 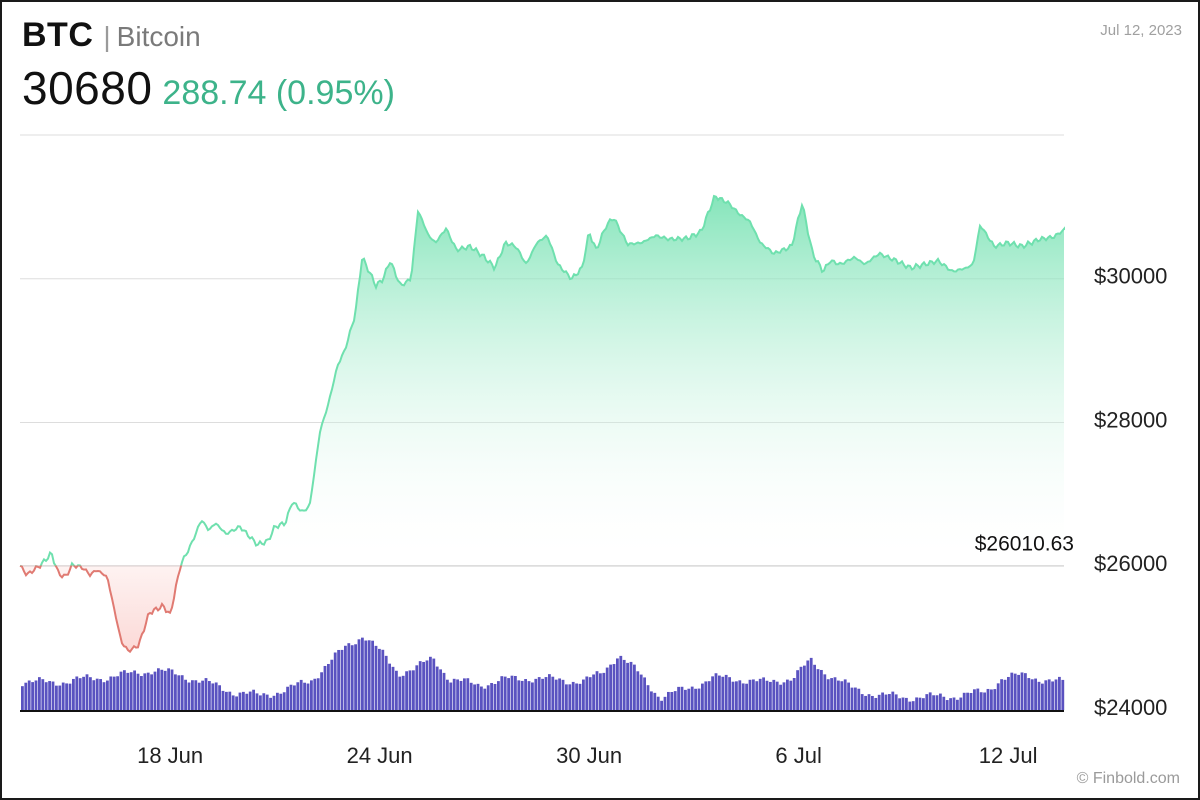 What do you see at coordinates (58, 35) in the screenshot?
I see `ticker-symbol: BTC` at bounding box center [58, 35].